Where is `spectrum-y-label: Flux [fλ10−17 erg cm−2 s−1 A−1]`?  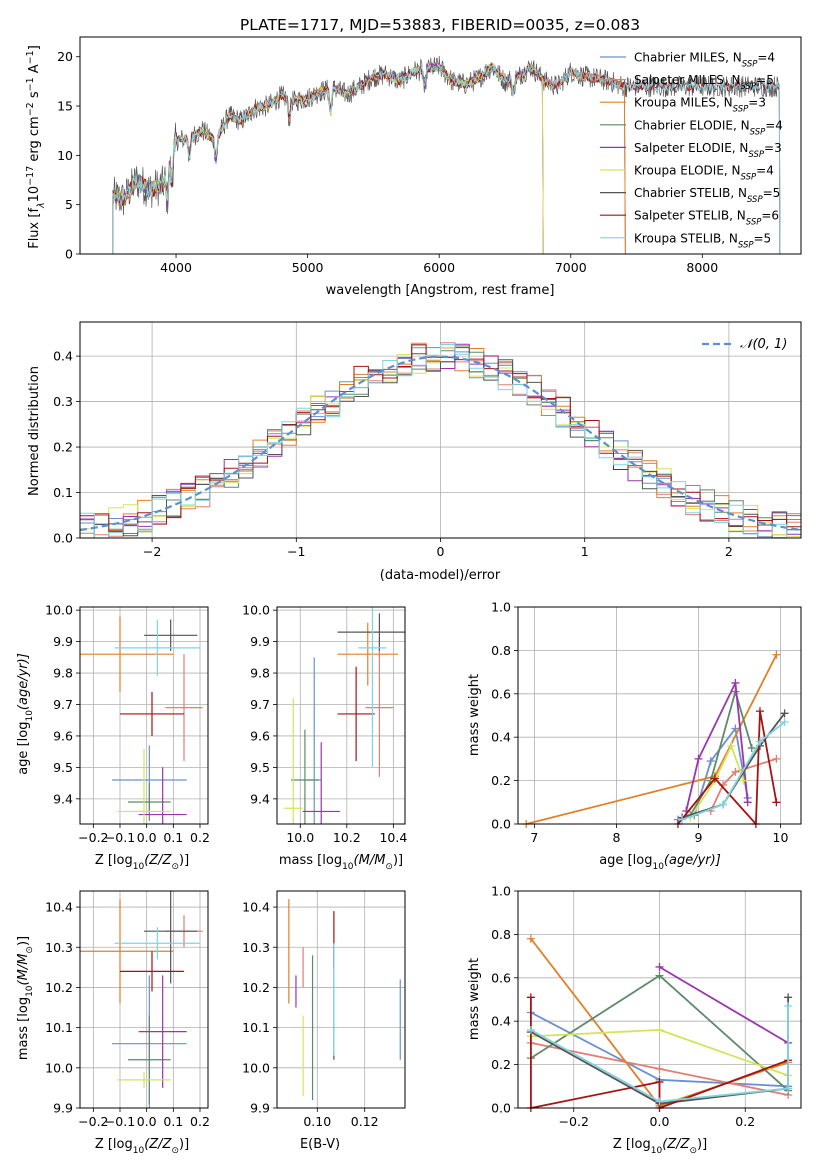 spectrum-y-label: Flux [fλ10−17 erg cm−2 s−1 A−1] is located at coordinates (36, 147).